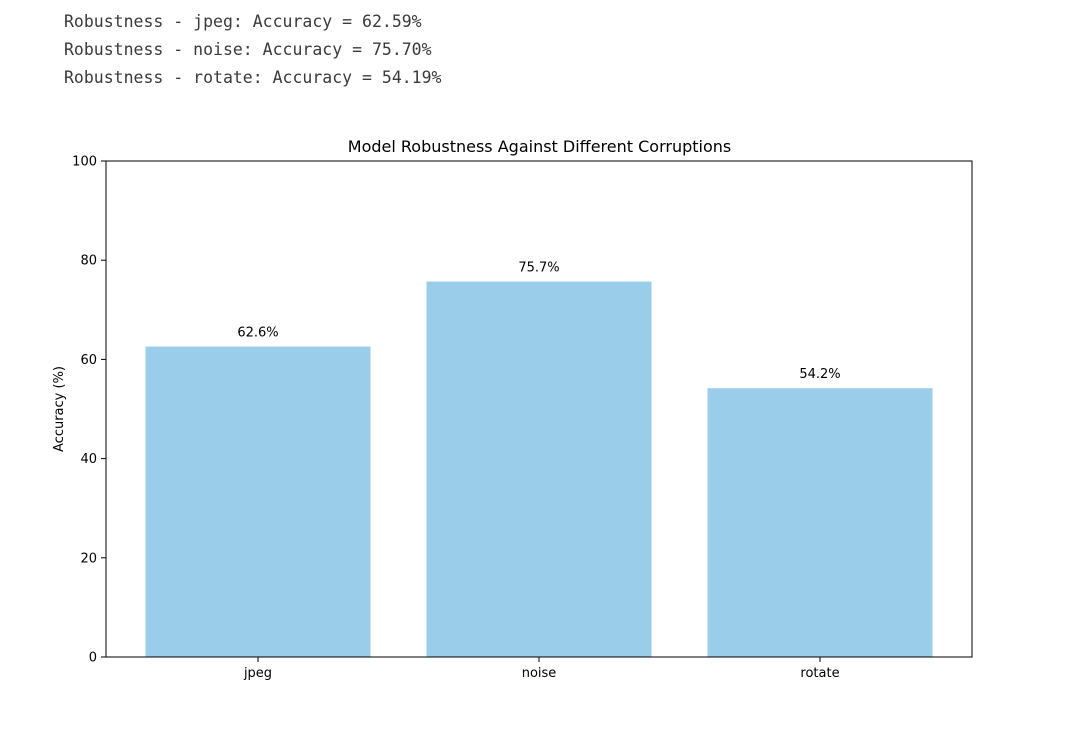 This screenshot has width=1089, height=736. What do you see at coordinates (243, 21) in the screenshot?
I see `output-line: Robustness - jpeg: Accuracy = 62.59%` at bounding box center [243, 21].